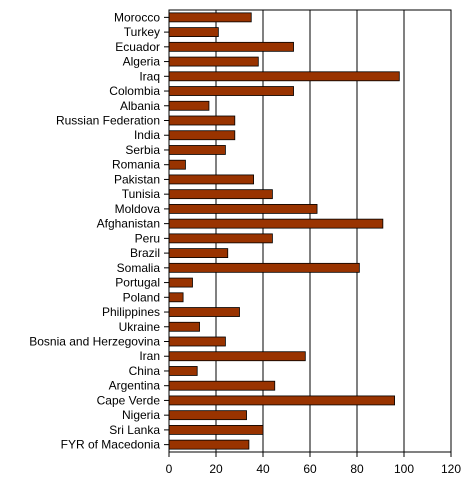  What do you see at coordinates (357, 469) in the screenshot?
I see `x-tick-label: 80` at bounding box center [357, 469].